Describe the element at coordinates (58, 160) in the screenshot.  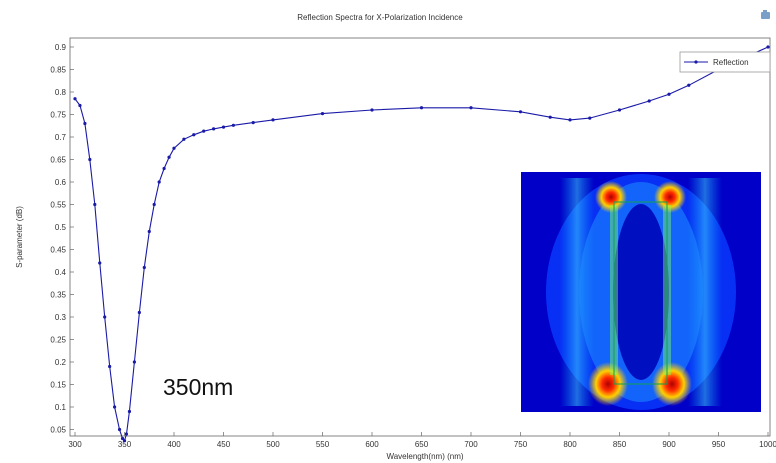
I see `y-tick-label: 0.65` at that location.